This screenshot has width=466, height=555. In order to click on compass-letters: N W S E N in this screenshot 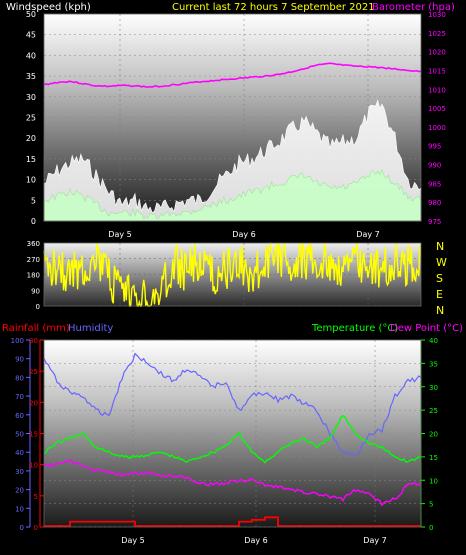, I will do `click(441, 278)`.